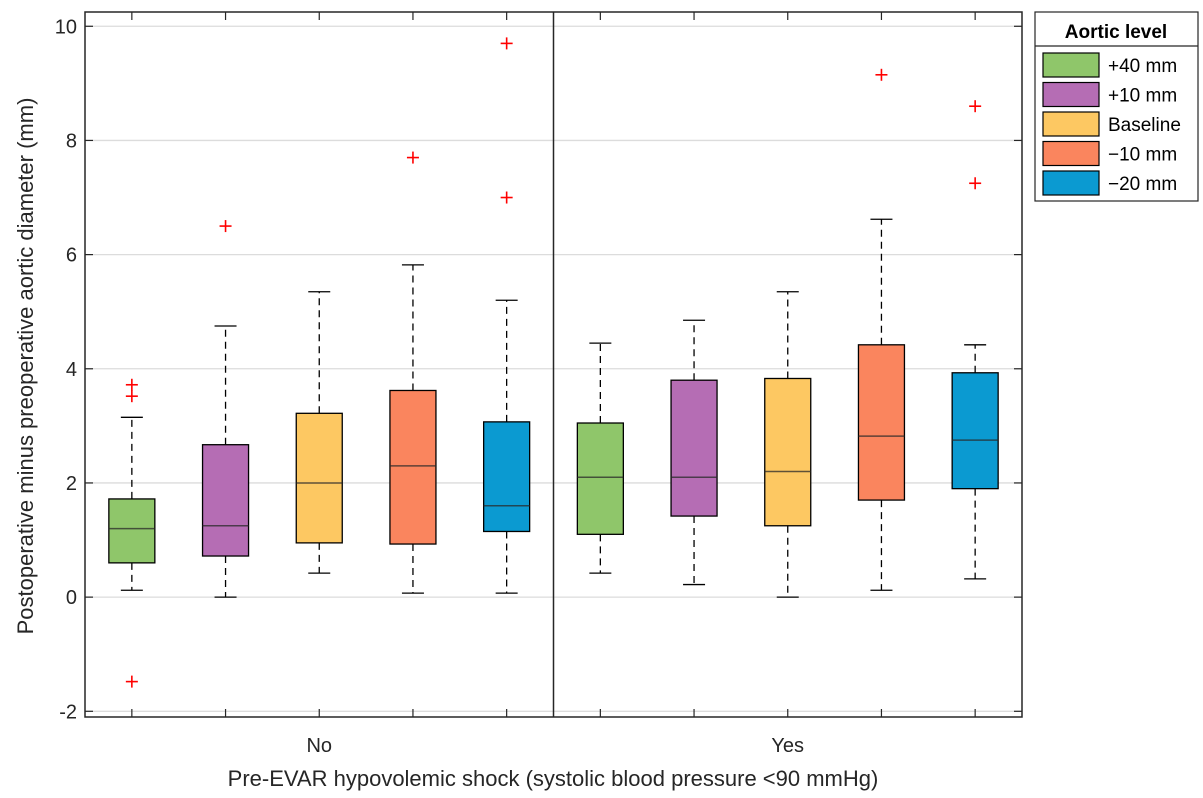 This screenshot has width=1203, height=798. I want to click on y-tick-label: 10, so click(66, 27).